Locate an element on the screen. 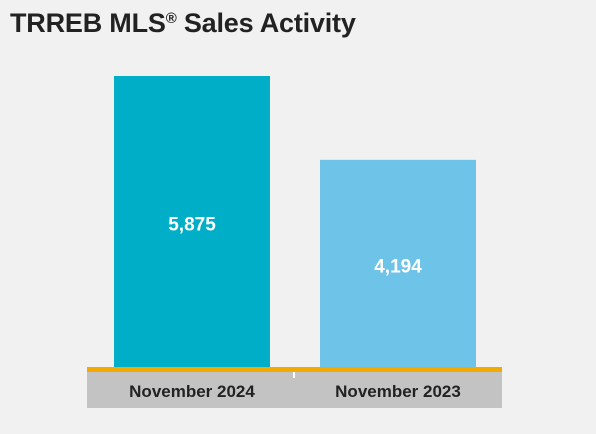 This screenshot has height=434, width=596. category-label: November 2023 is located at coordinates (398, 391).